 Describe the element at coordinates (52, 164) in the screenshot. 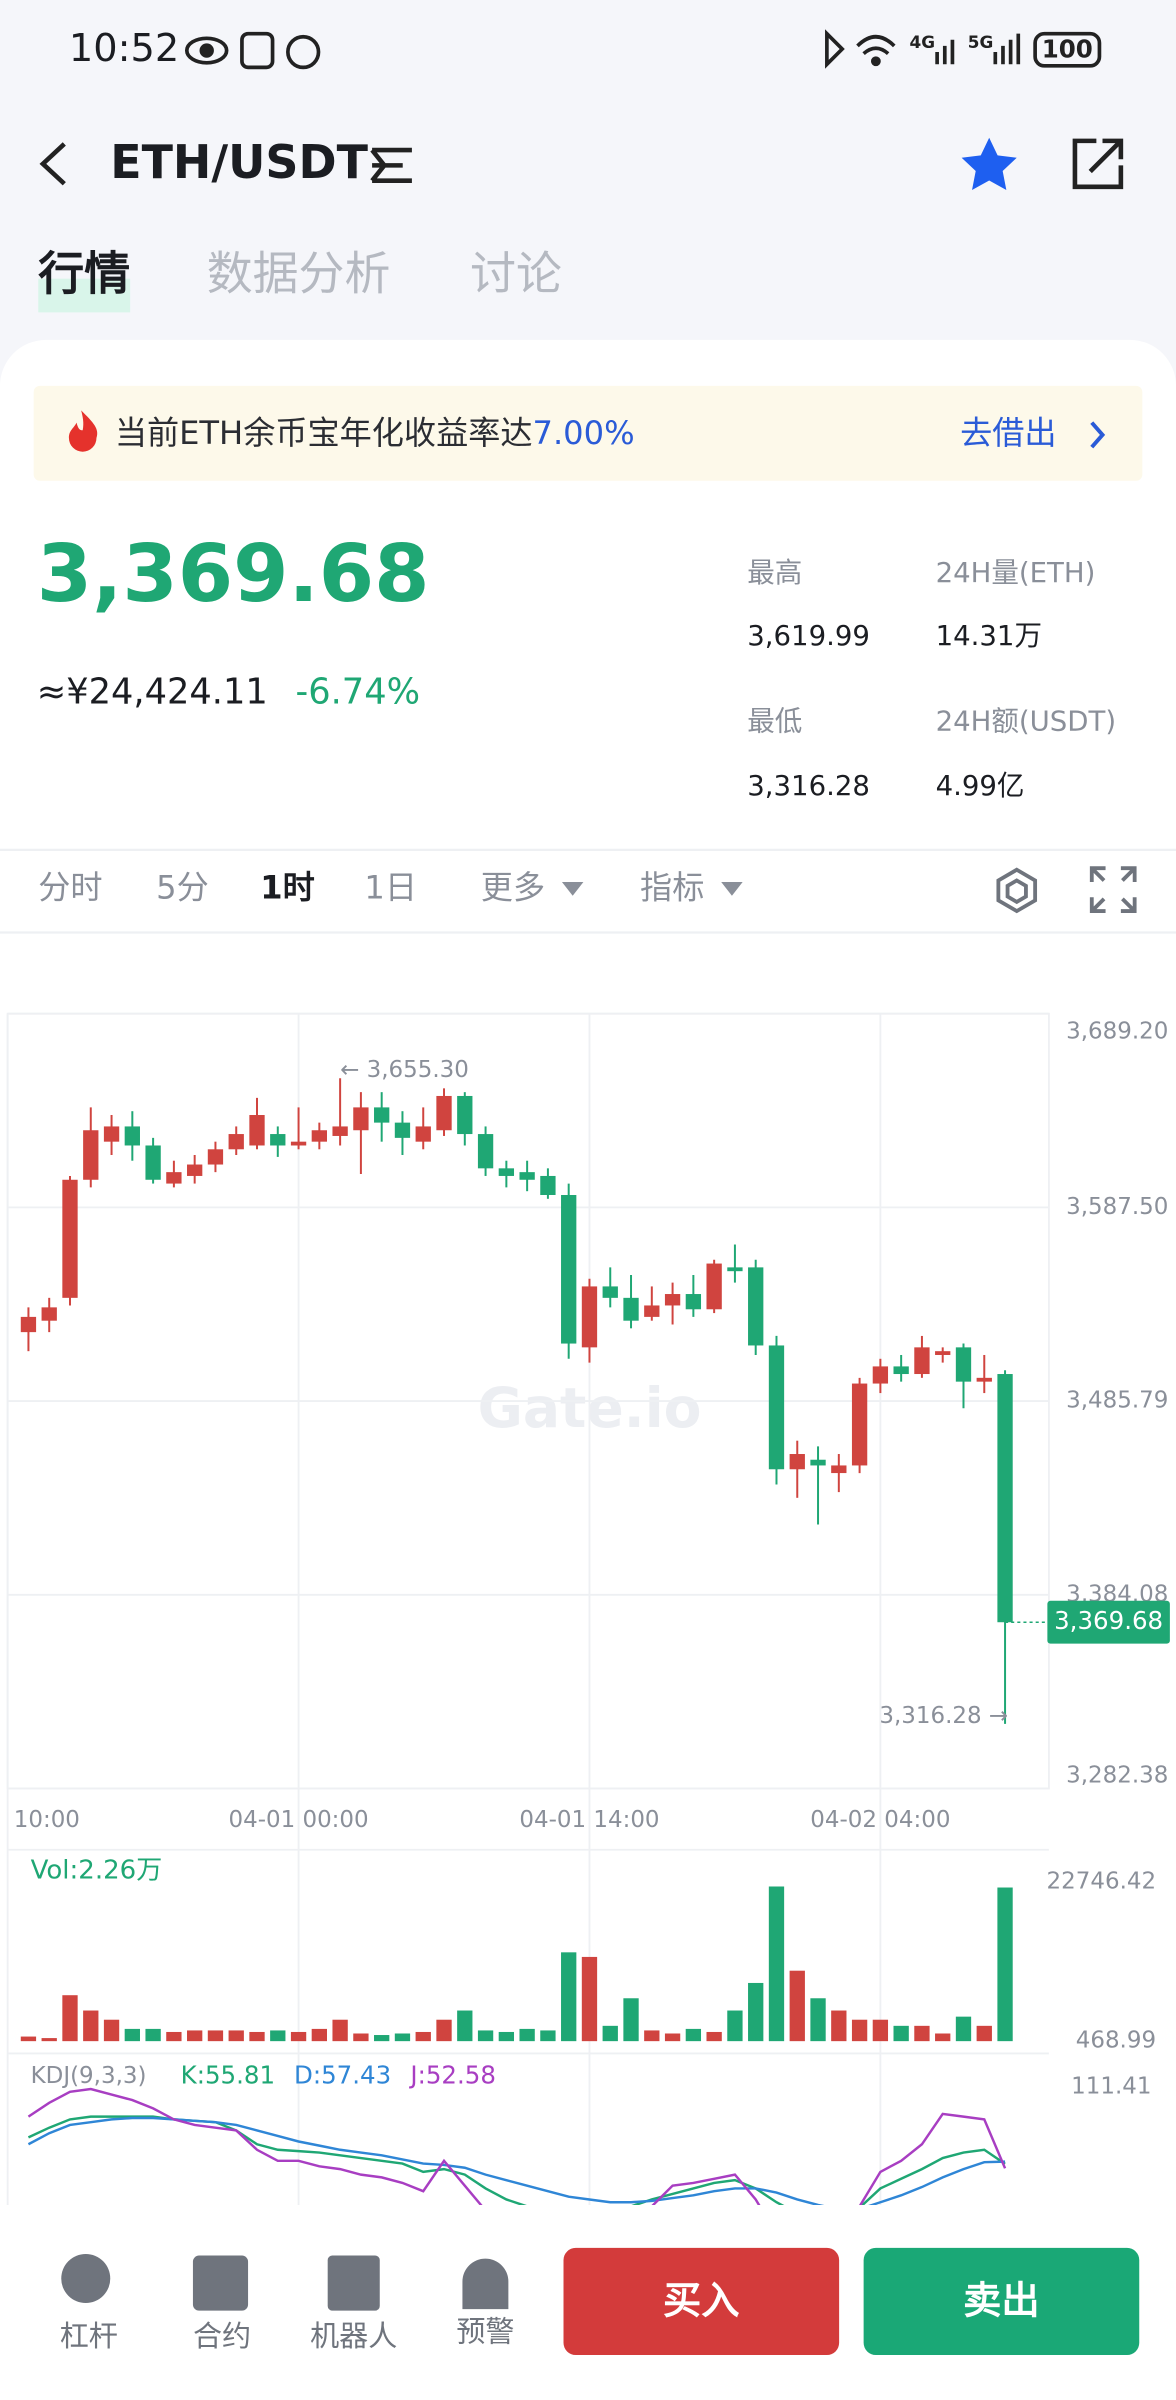

I see `back-button` at that location.